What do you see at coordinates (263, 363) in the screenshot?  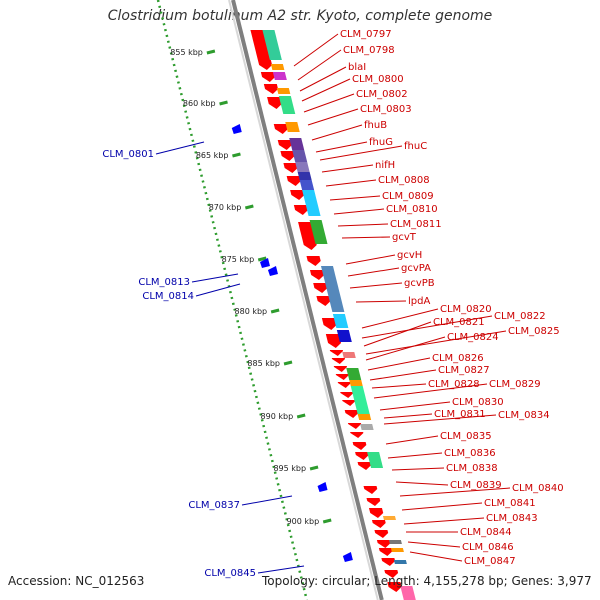 I see `ruler-tick-label: 885 kbp` at bounding box center [263, 363].